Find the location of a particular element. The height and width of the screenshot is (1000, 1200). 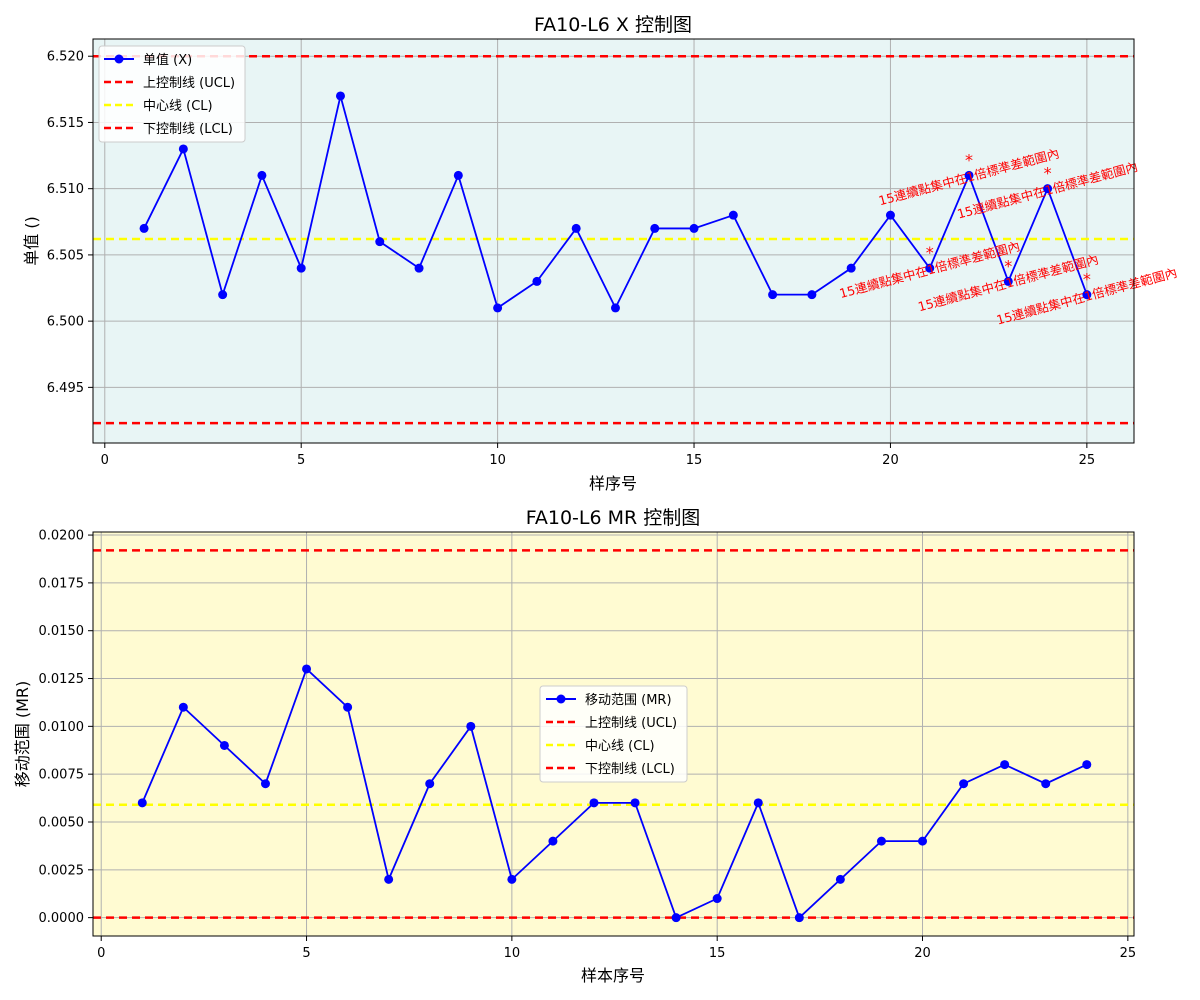

legend-label-mr-ucl: 上控制线 (UCL) is located at coordinates (631, 723).